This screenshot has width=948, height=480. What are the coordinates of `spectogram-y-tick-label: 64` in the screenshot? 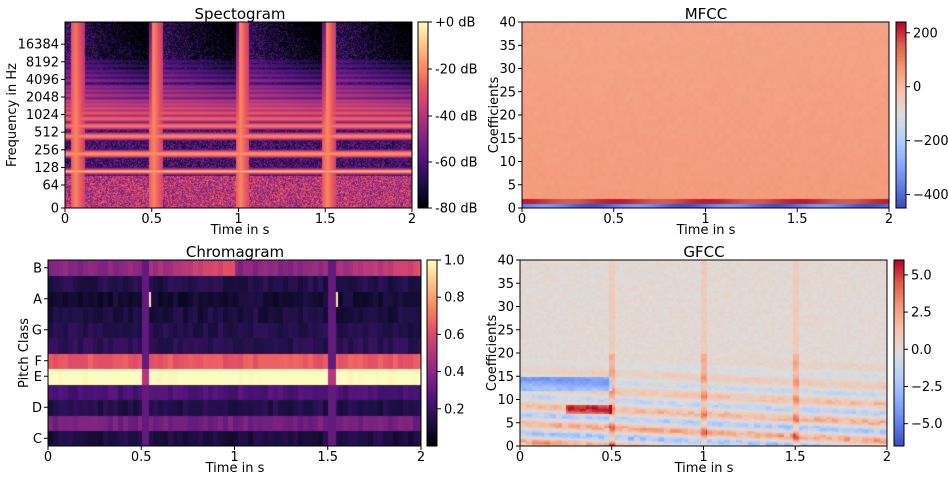 It's located at (50, 186).